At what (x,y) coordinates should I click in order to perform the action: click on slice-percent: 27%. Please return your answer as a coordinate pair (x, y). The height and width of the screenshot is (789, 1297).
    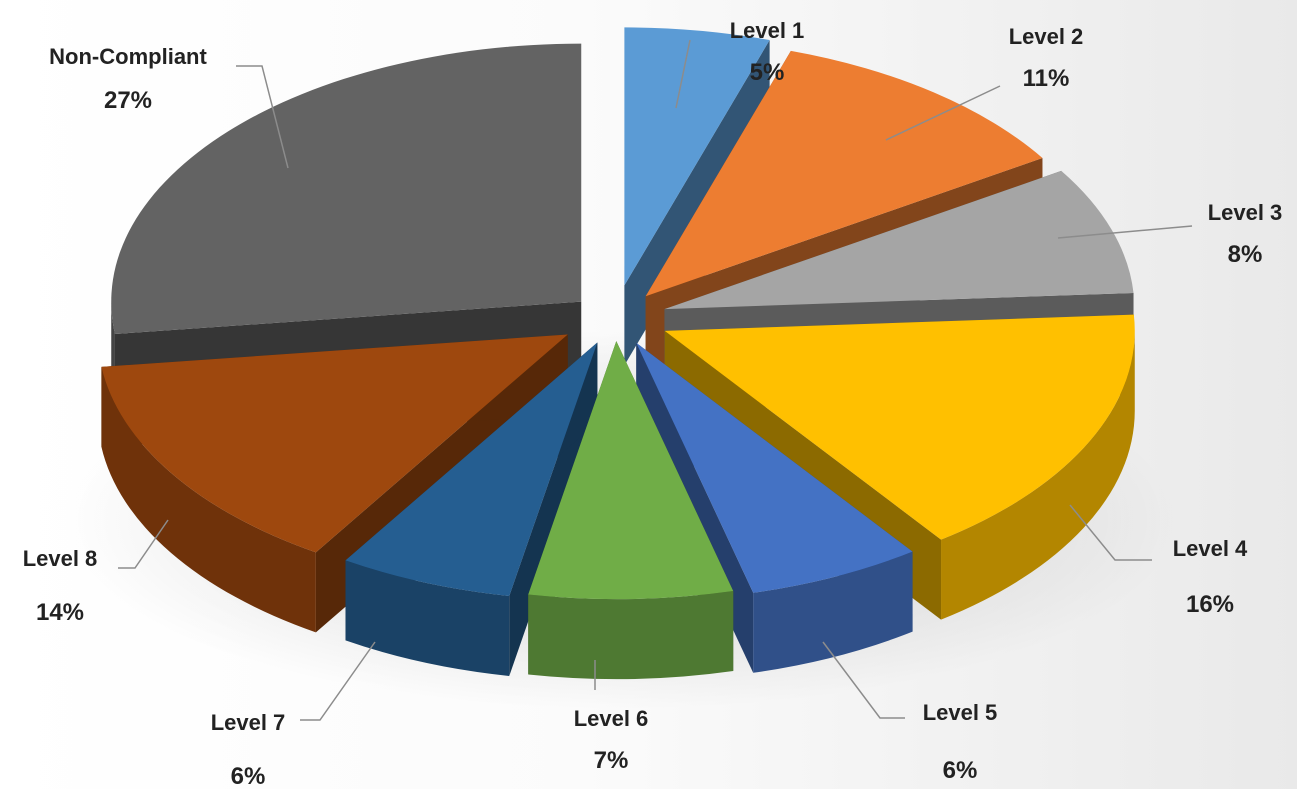
    Looking at the image, I should click on (128, 100).